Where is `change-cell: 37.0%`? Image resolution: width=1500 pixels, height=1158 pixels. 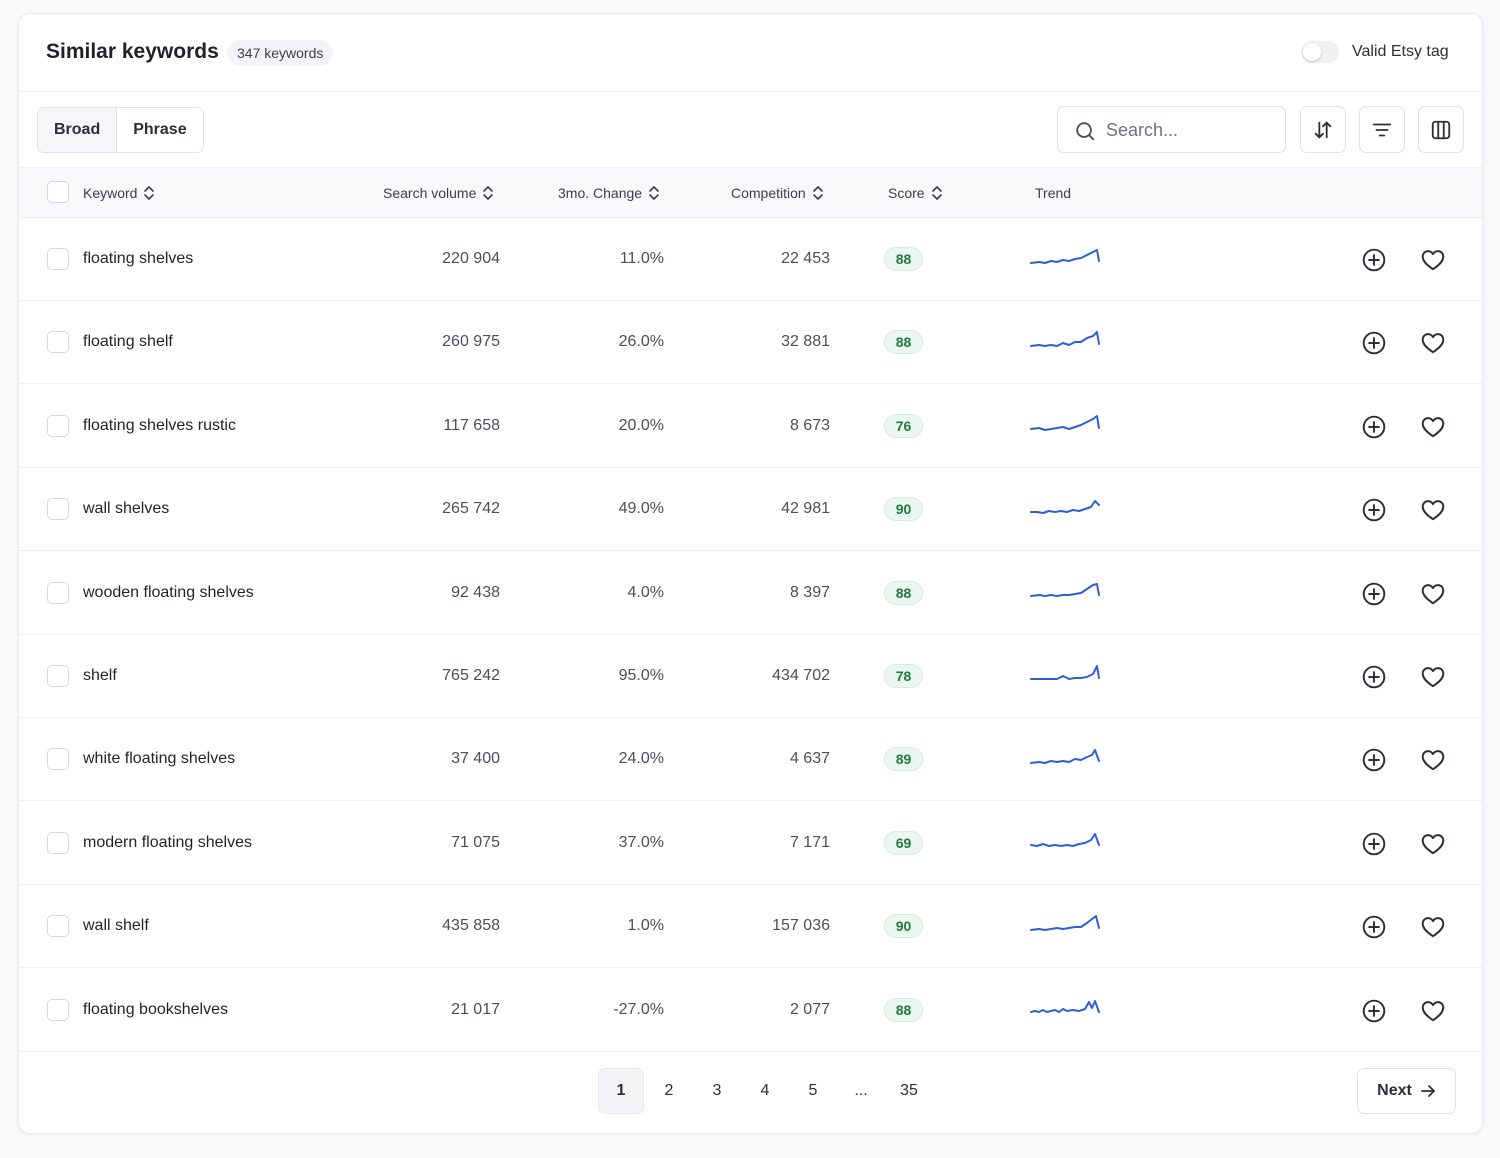 change-cell: 37.0% is located at coordinates (641, 842).